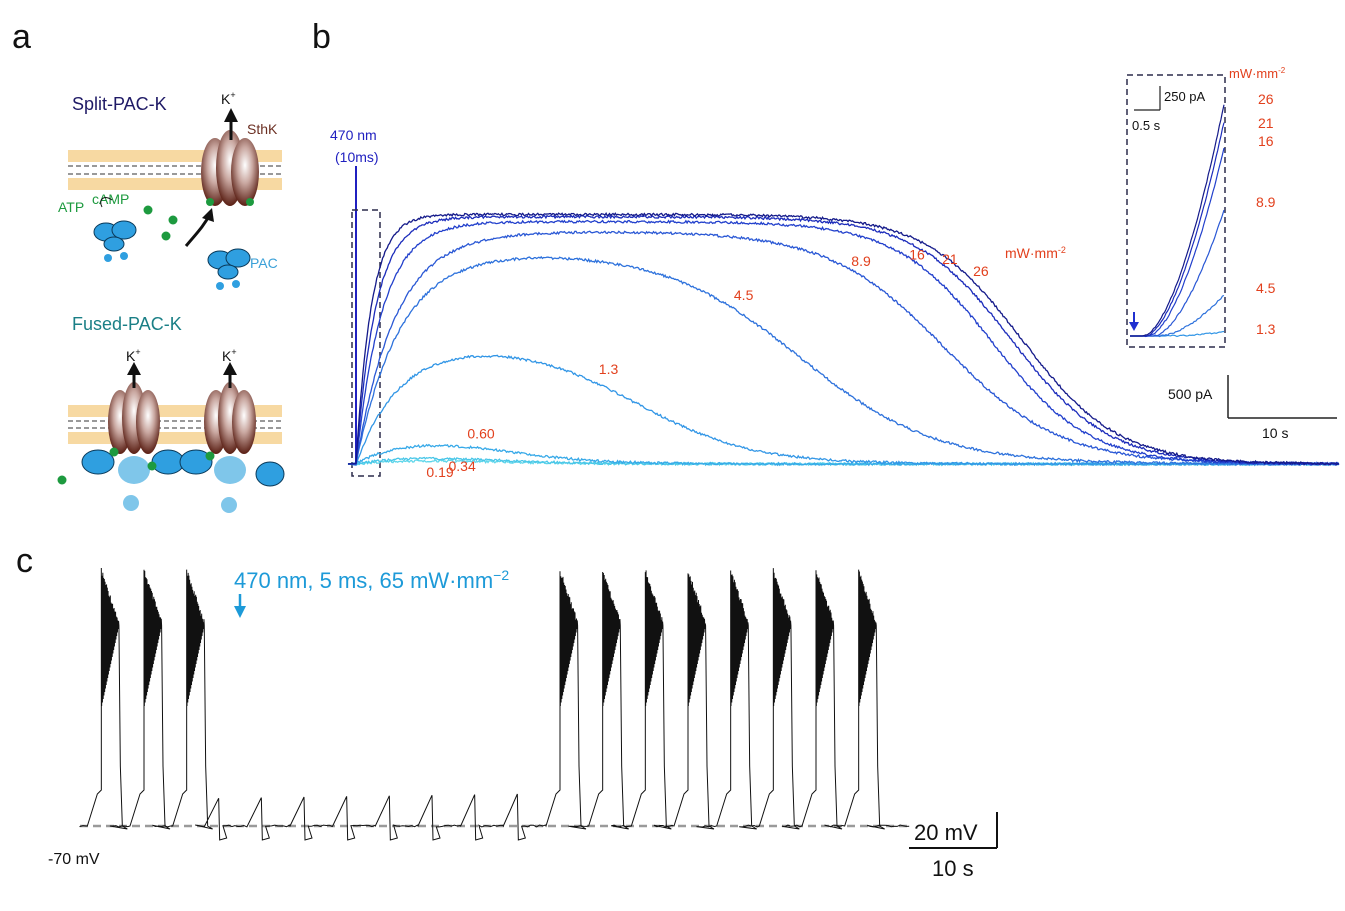 Image resolution: width=1345 pixels, height=911 pixels. Describe the element at coordinates (1134, 321) in the screenshot. I see `inset-stim-arrow-icon` at that location.